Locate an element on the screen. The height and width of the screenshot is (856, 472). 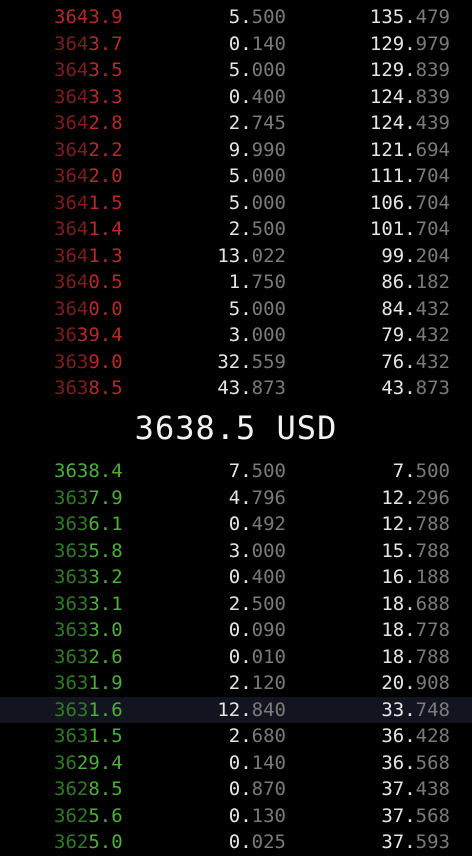
bid-total: 18.788 is located at coordinates (415, 656).